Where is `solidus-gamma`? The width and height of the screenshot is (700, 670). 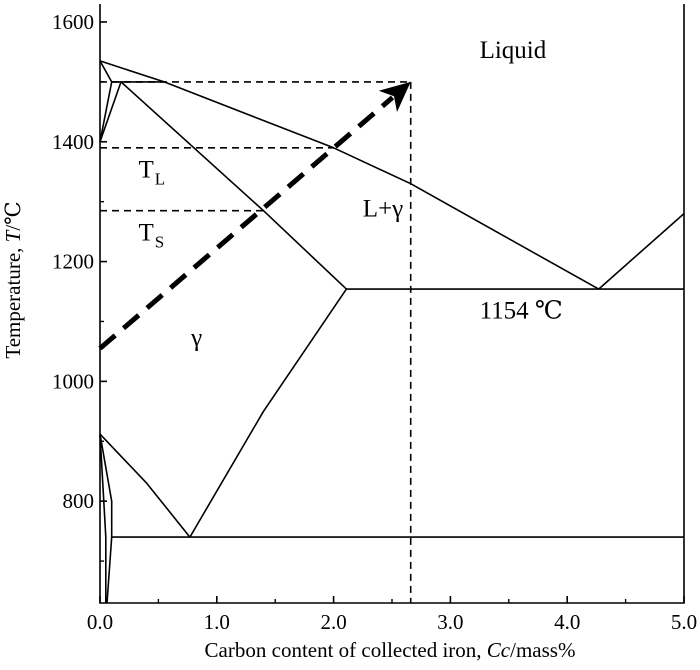 solidus-gamma is located at coordinates (233, 185).